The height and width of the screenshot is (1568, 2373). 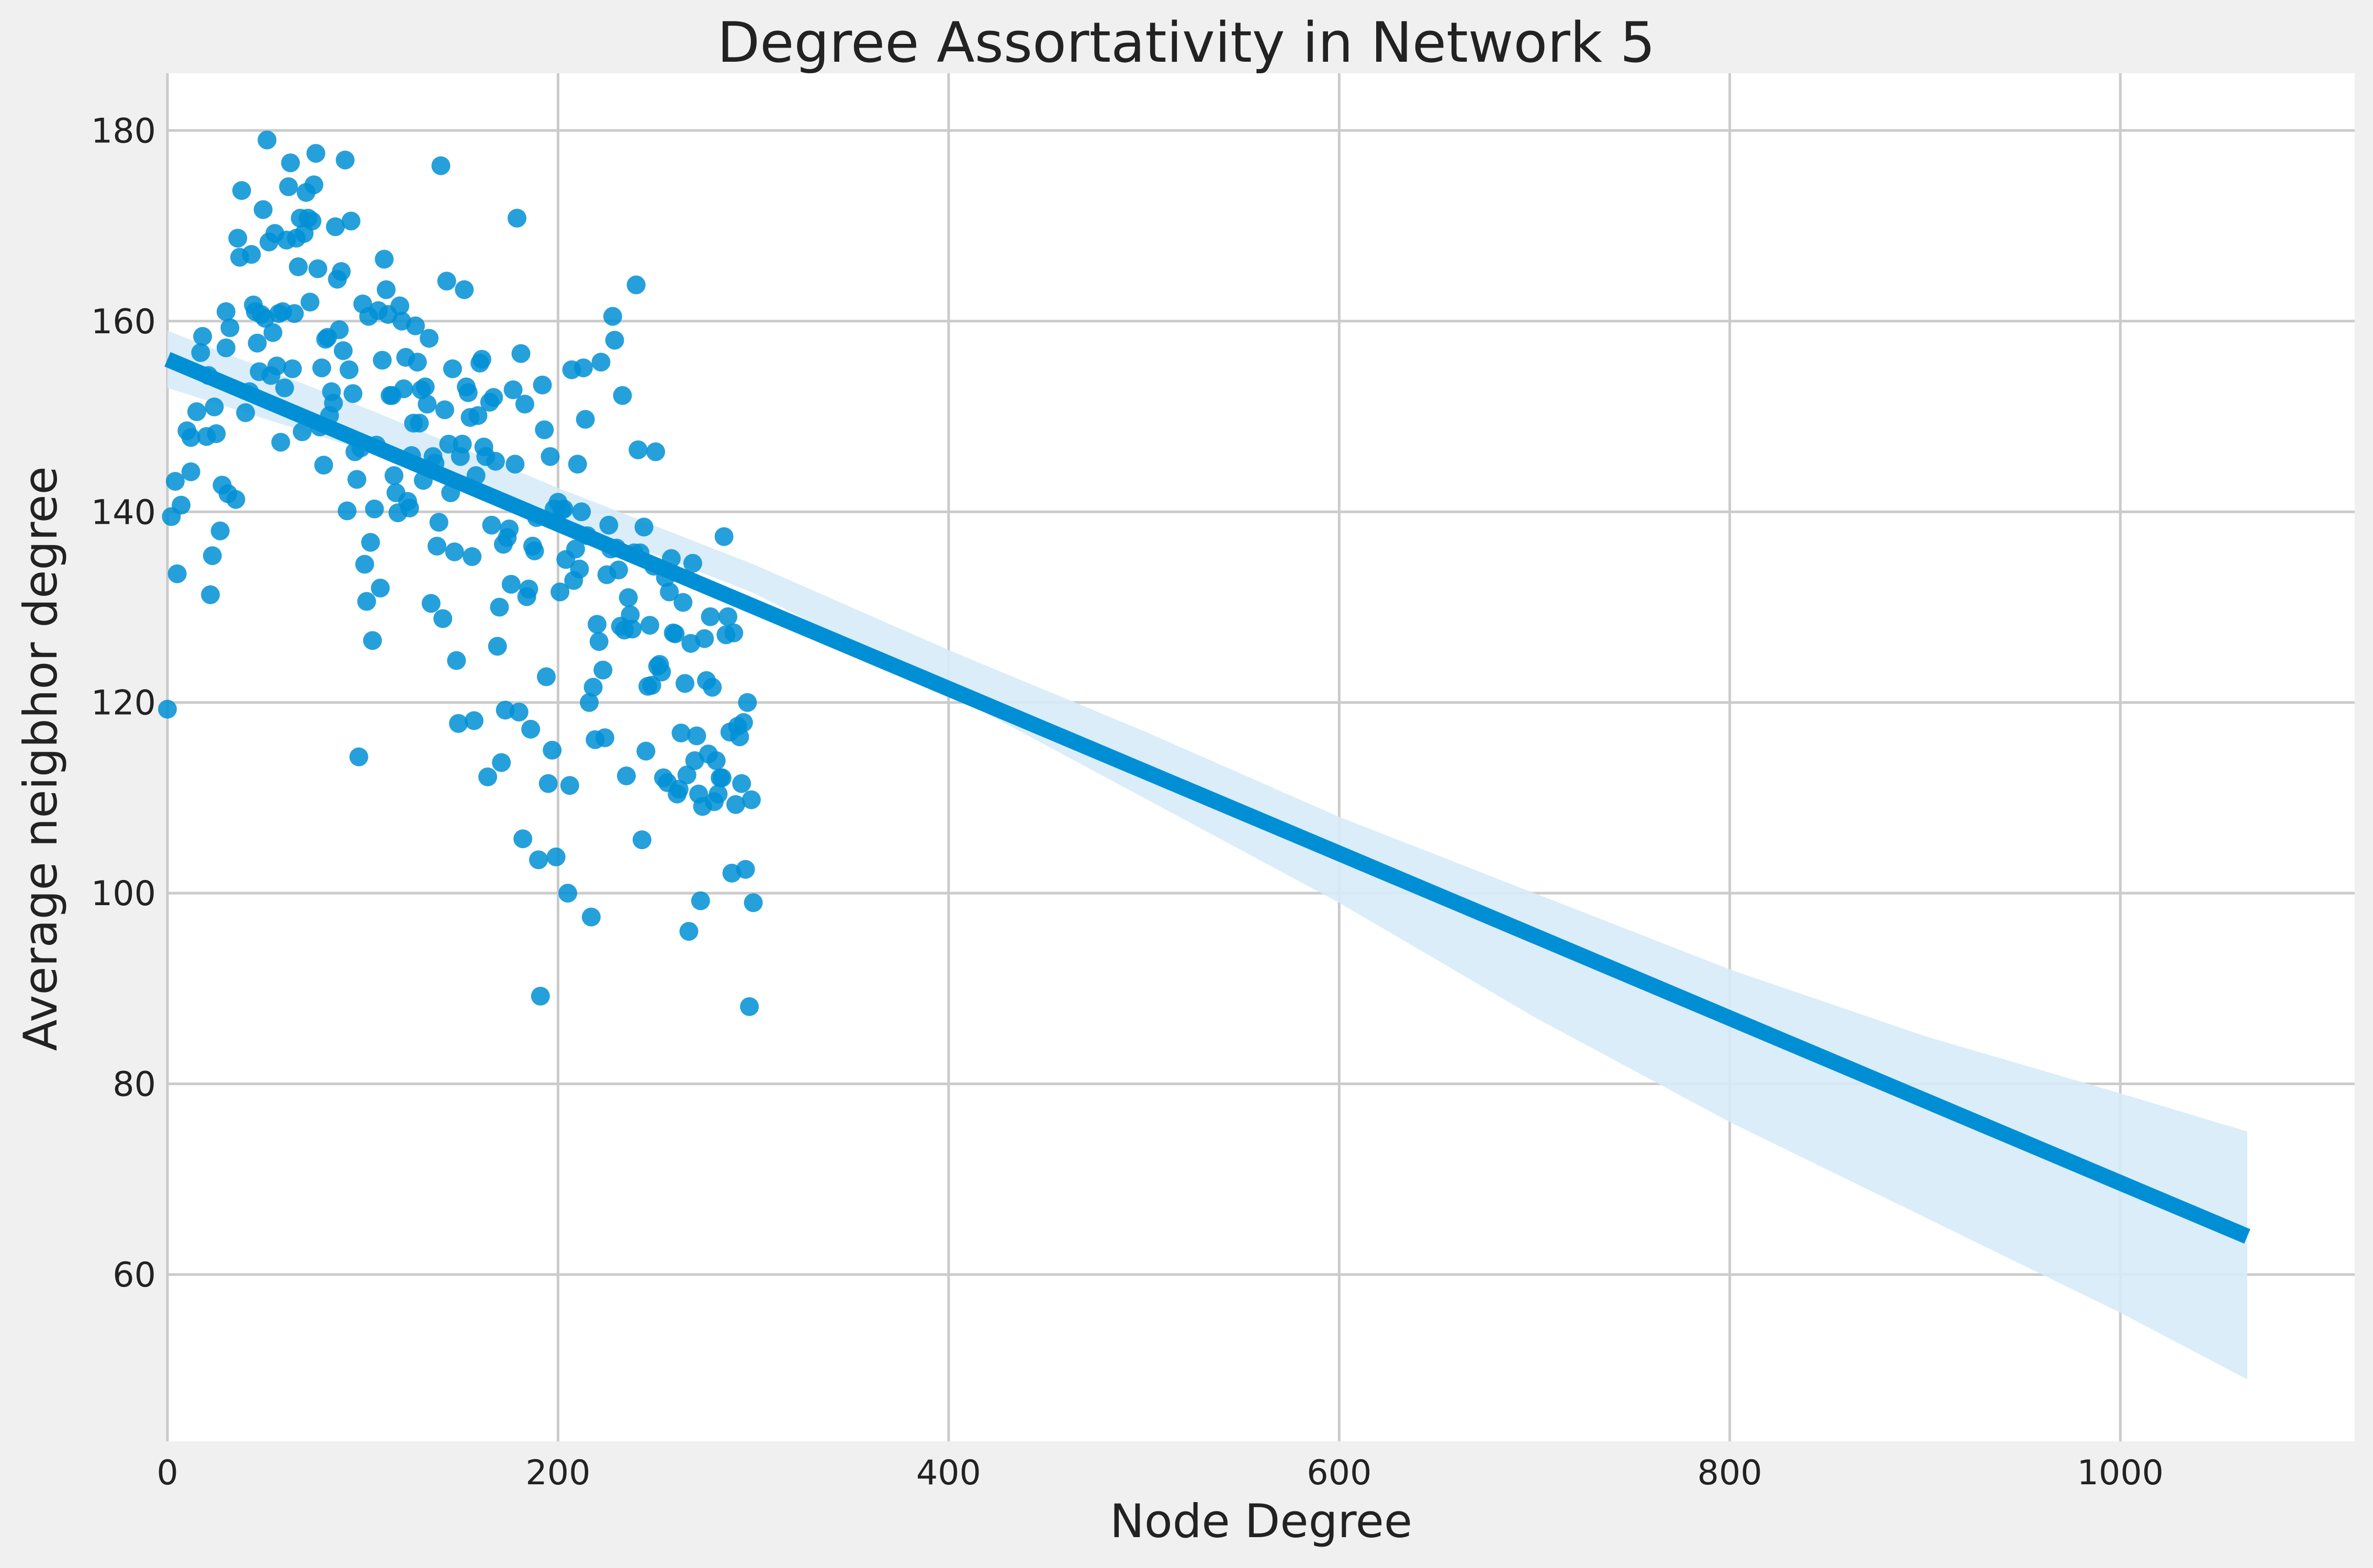 I want to click on x-tick-label: 800, so click(x=1730, y=1473).